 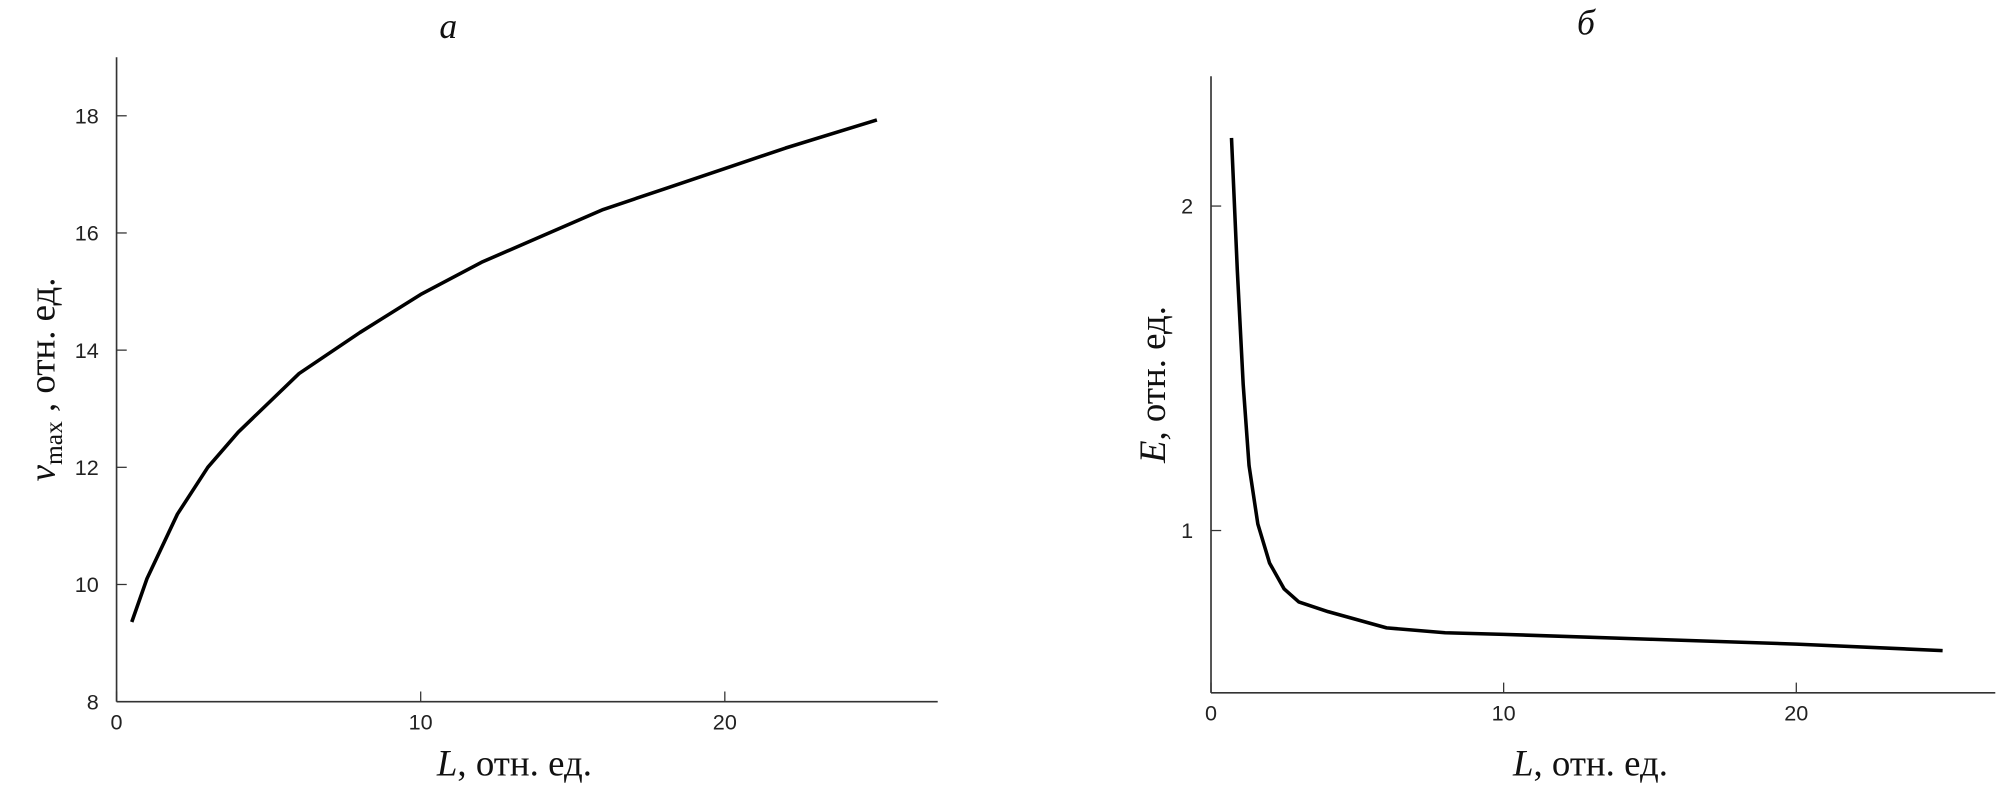 What do you see at coordinates (41, 472) in the screenshot?
I see `y-label-var: v` at bounding box center [41, 472].